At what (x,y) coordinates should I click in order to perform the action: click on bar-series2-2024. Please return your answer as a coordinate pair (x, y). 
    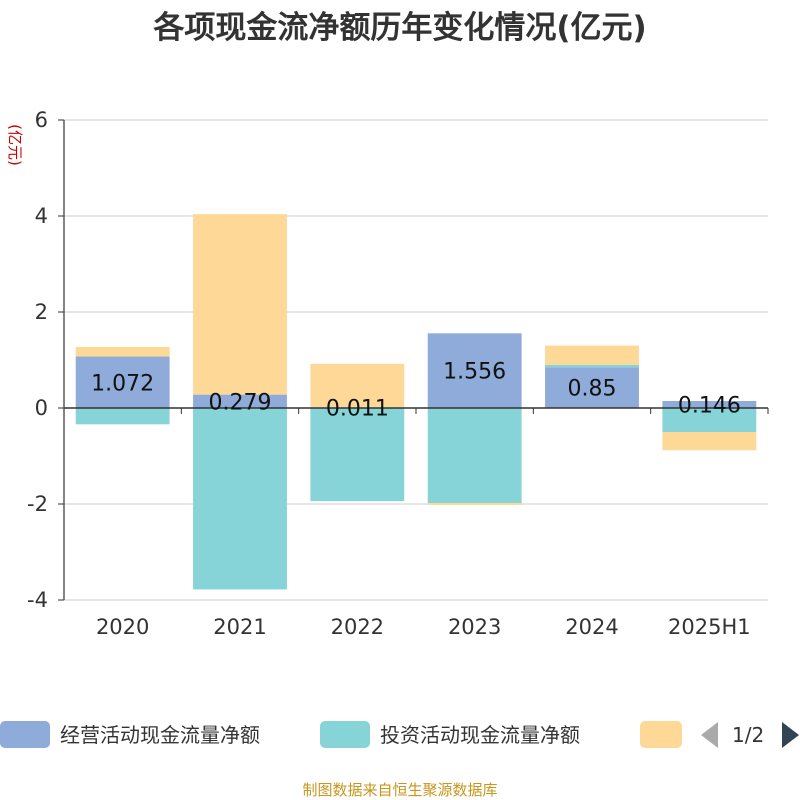
    Looking at the image, I should click on (592, 366).